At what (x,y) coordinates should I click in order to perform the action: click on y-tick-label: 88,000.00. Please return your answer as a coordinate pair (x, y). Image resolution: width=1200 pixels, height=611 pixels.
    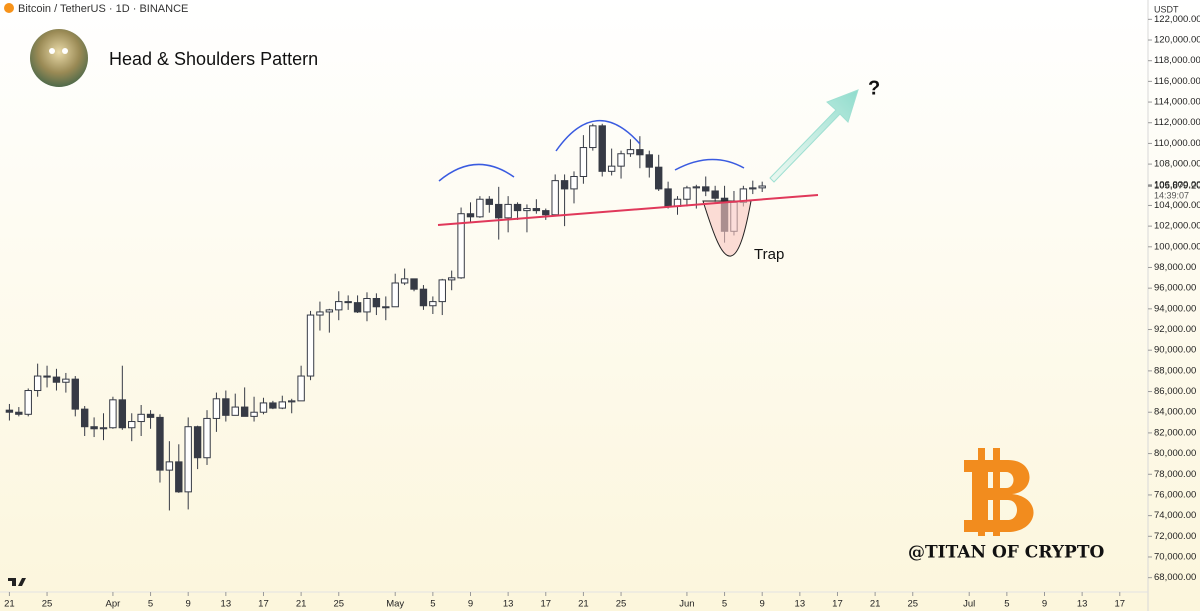
    Looking at the image, I should click on (1175, 370).